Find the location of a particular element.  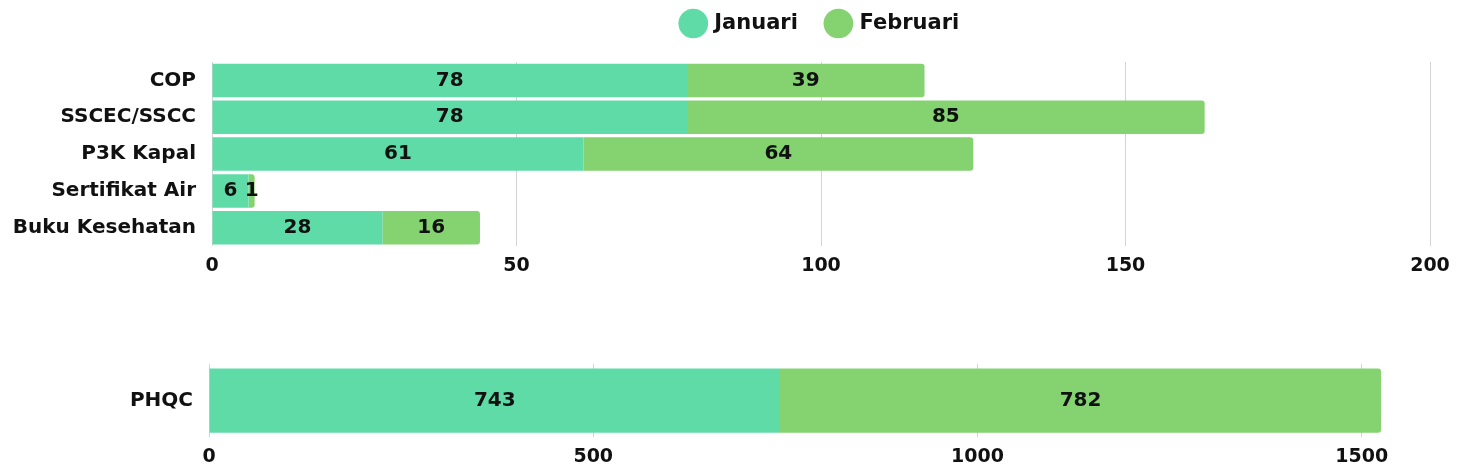

data-label: 39 is located at coordinates (805, 78).